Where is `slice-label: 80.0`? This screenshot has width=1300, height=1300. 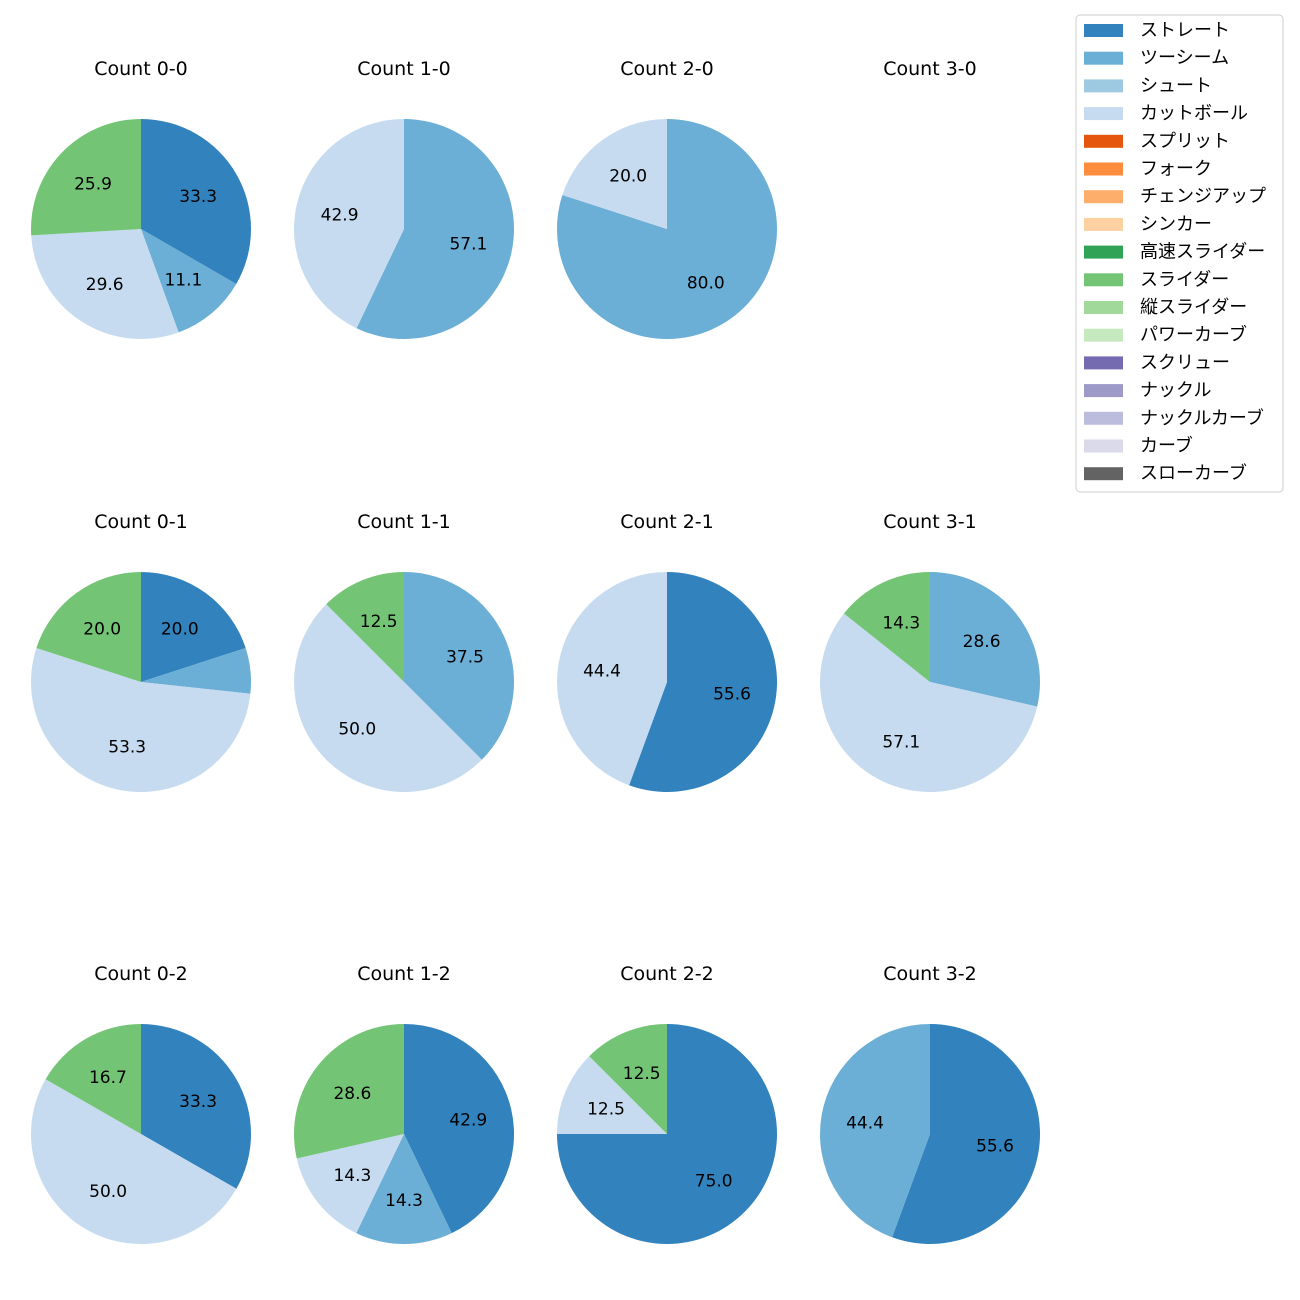
slice-label: 80.0 is located at coordinates (706, 283).